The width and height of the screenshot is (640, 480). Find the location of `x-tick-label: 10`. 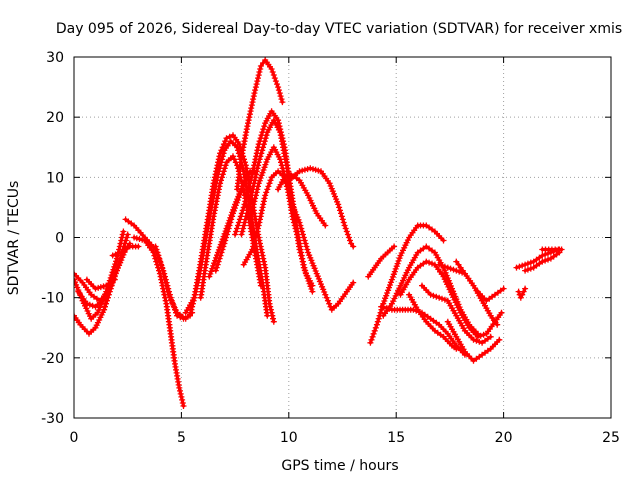

x-tick-label: 10 is located at coordinates (289, 438).